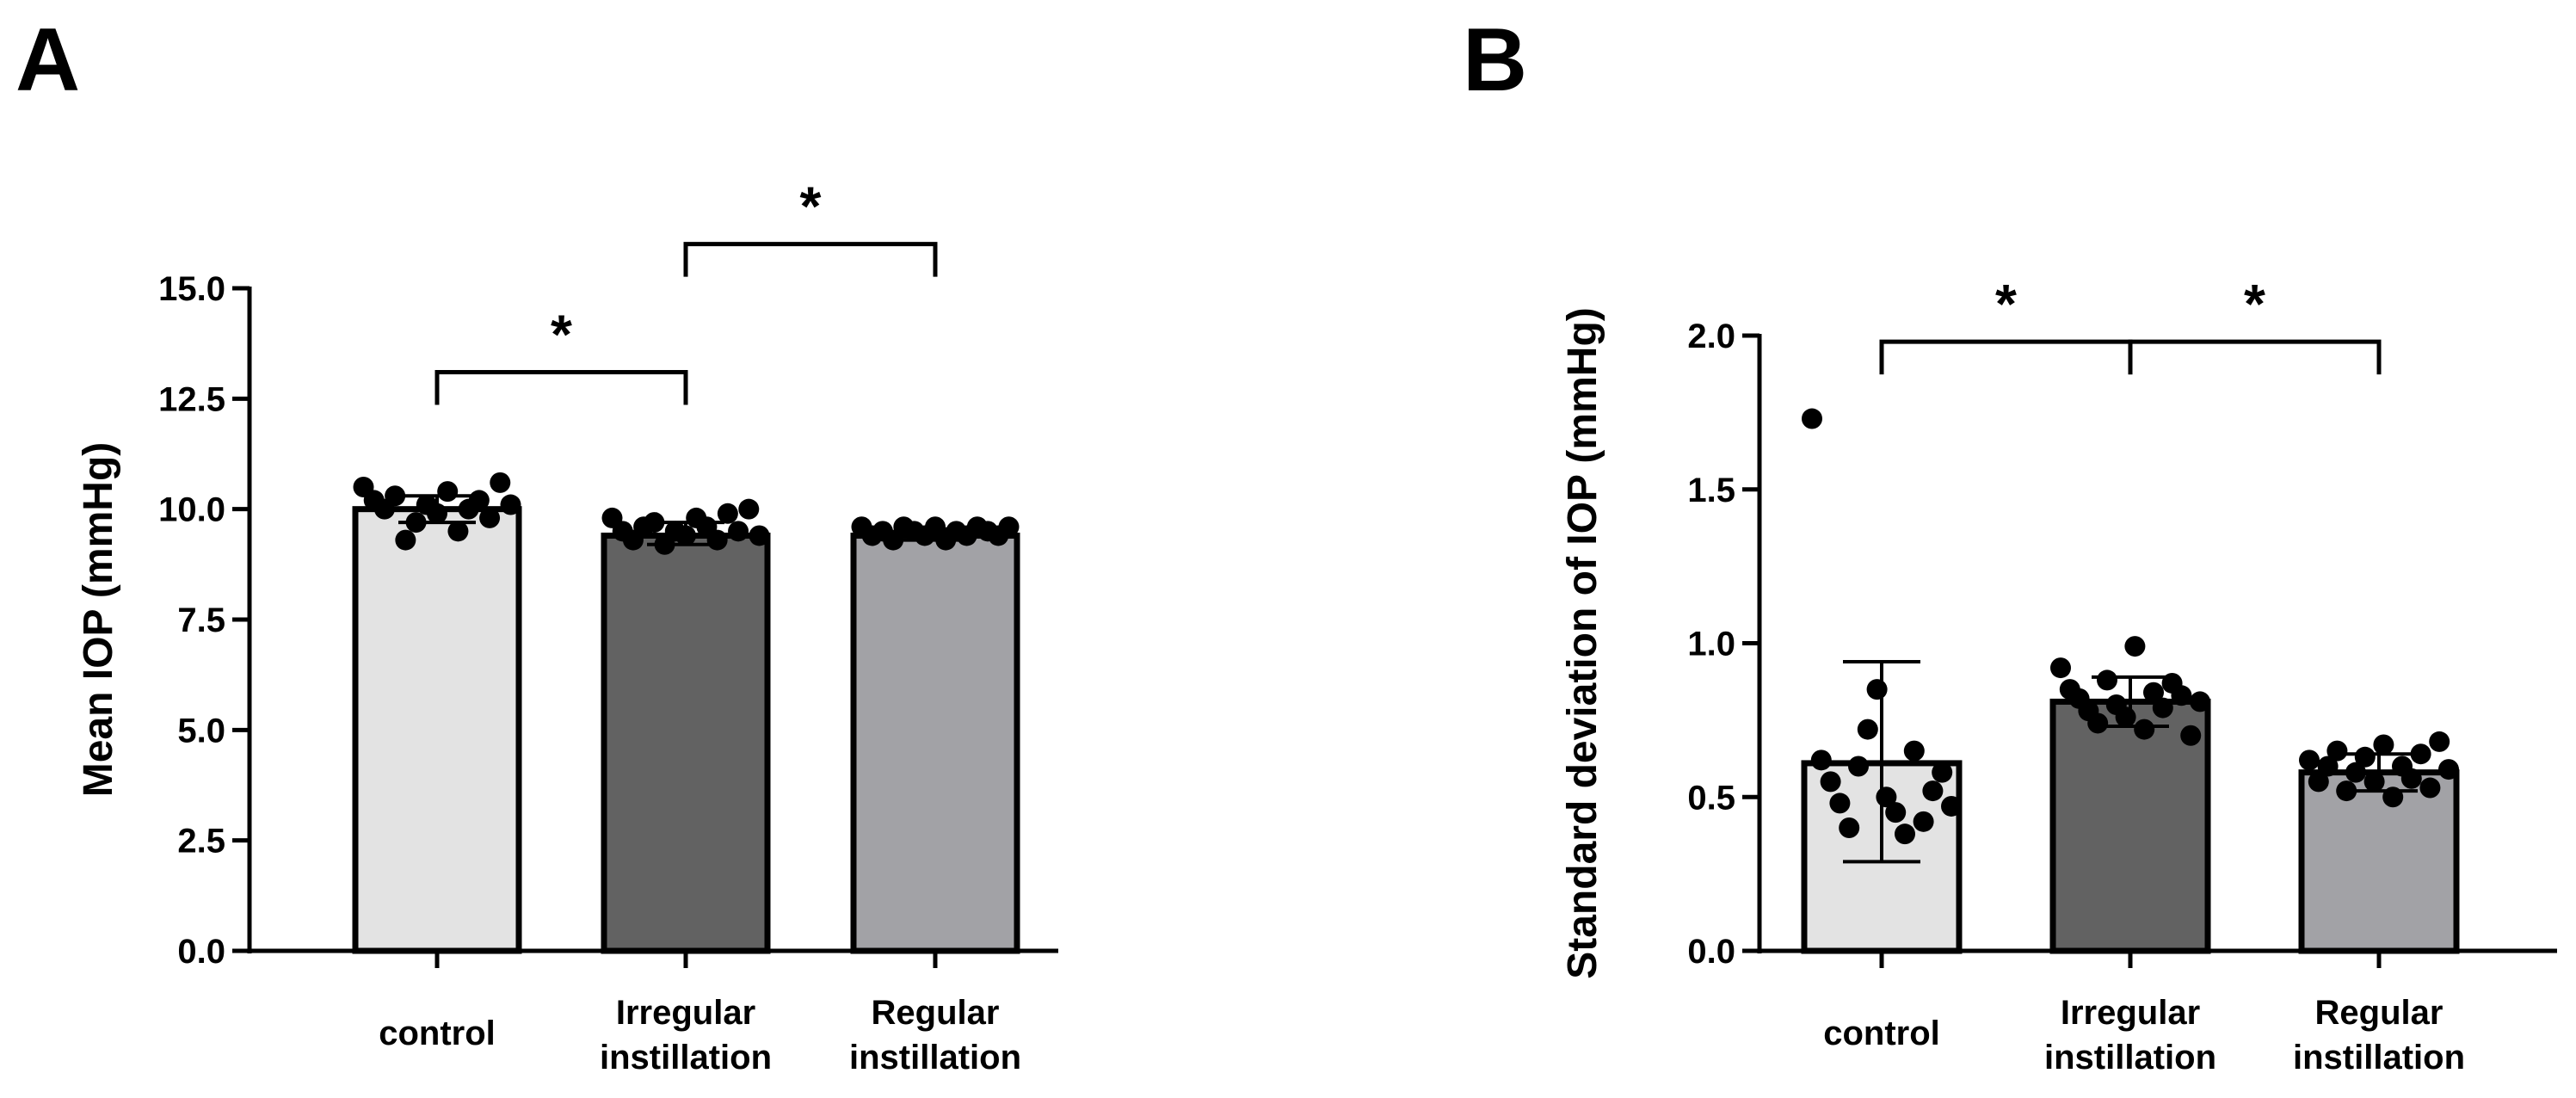 This screenshot has height=1098, width=2576. Describe the element at coordinates (201, 730) in the screenshot. I see `chart-a-y-tick-label-2: 5.0` at that location.